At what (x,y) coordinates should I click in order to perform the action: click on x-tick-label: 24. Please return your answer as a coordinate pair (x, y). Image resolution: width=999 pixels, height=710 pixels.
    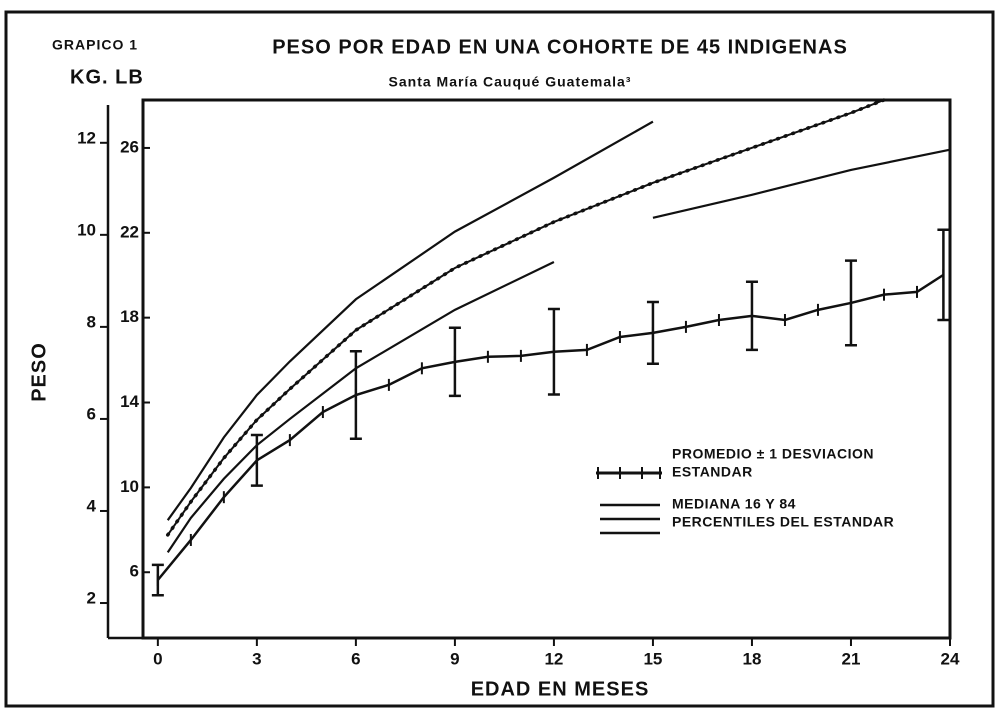
    Looking at the image, I should click on (950, 658).